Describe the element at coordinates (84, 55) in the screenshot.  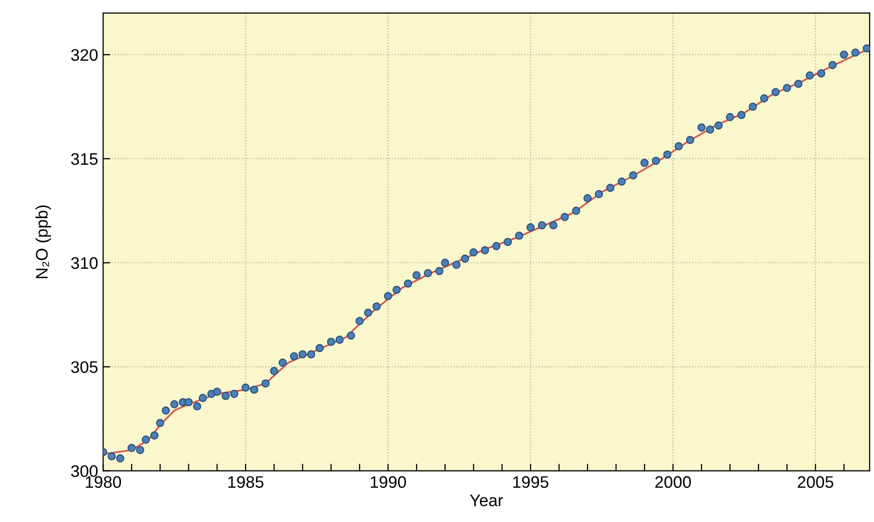
I see `y-tick-label: 320` at that location.